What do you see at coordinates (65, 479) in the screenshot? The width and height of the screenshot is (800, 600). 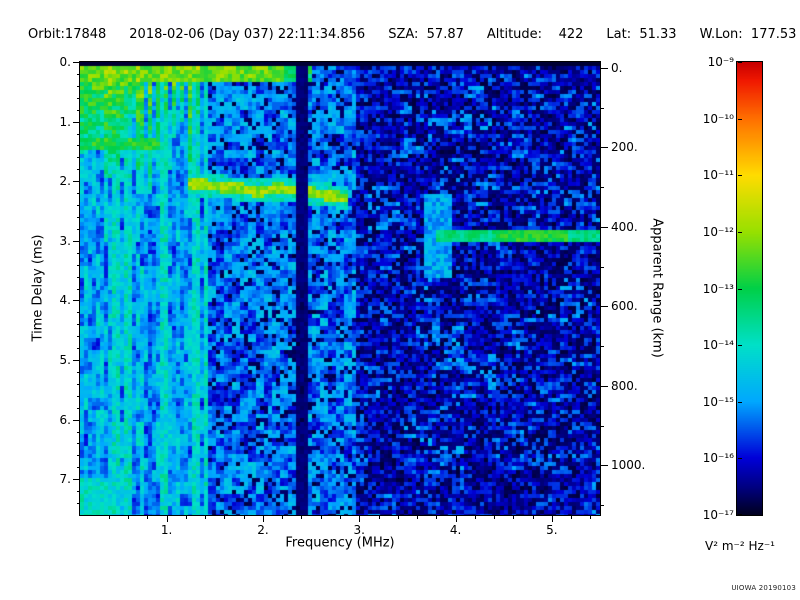 I see `y-tick-label: 7.` at bounding box center [65, 479].